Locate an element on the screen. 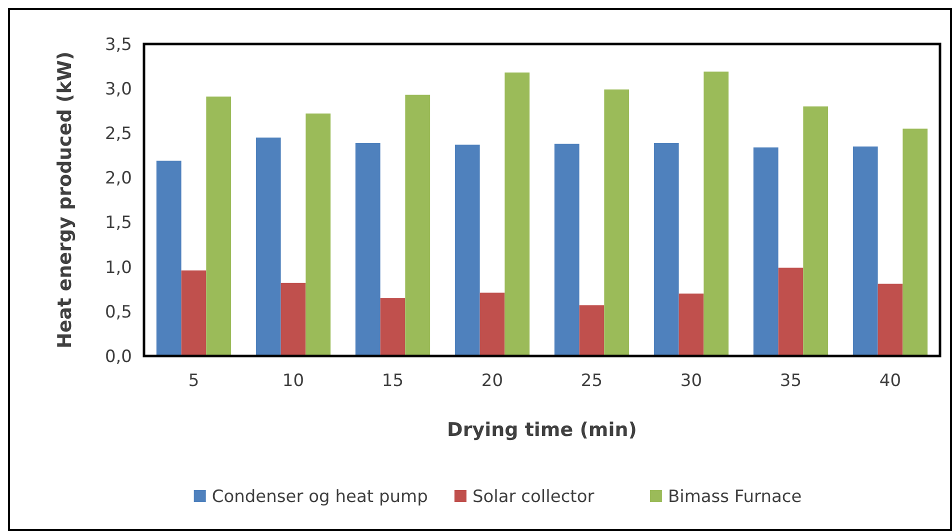  y-tick-label: 0,0 is located at coordinates (118, 356).